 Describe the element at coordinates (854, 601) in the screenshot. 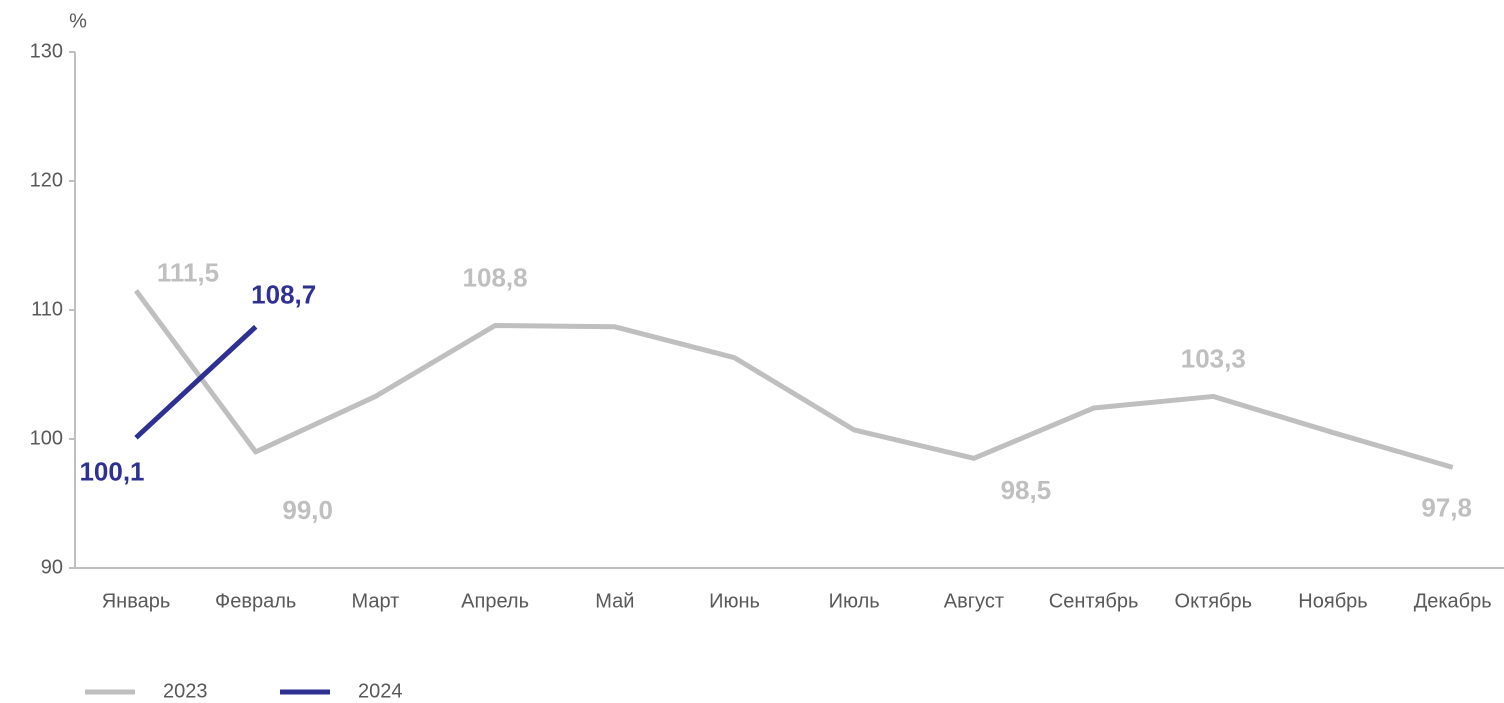

I see `x-tick-label: Июль` at that location.